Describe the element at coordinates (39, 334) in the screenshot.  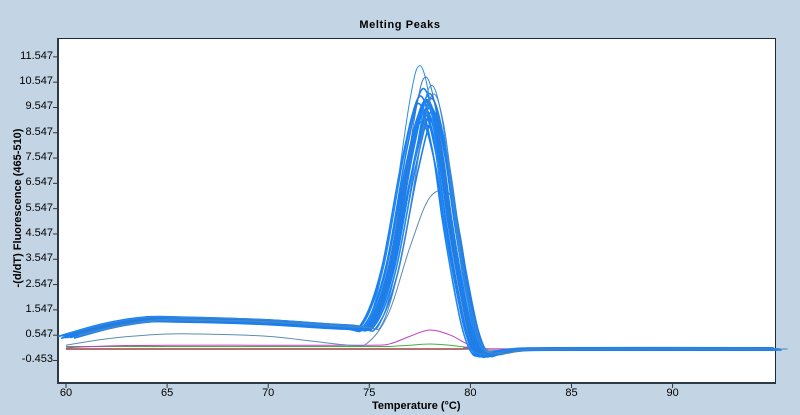
I see `y-tick-label: 0.547` at that location.